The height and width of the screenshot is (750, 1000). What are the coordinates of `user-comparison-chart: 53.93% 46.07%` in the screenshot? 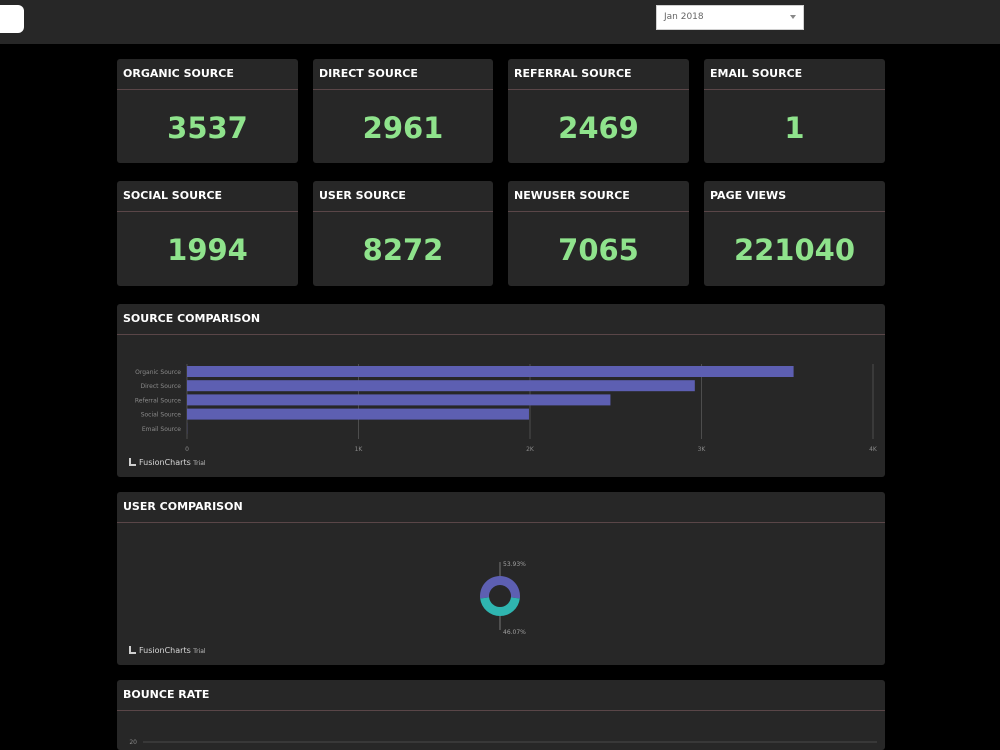 It's located at (503, 598).